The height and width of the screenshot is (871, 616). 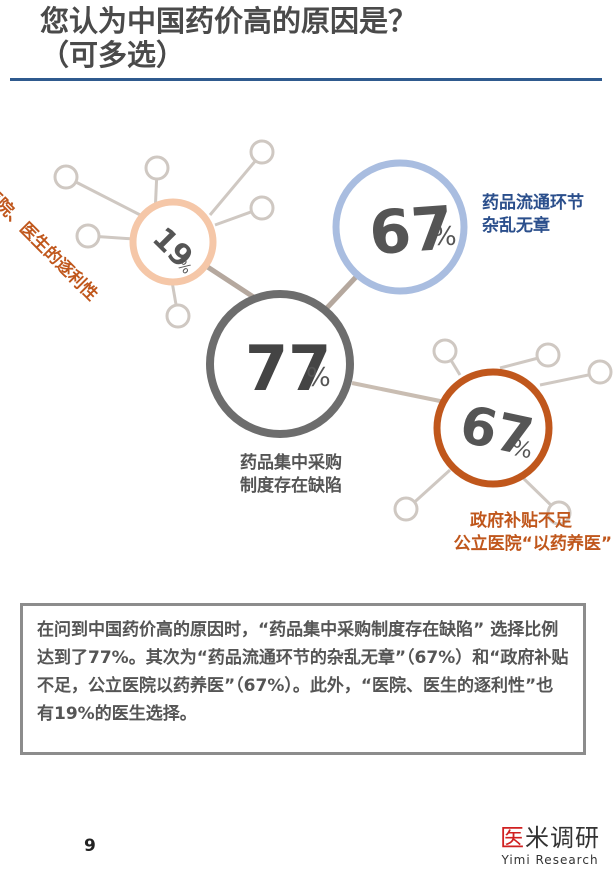 What do you see at coordinates (522, 450) in the screenshot?
I see `node-unit-67-bottom: %` at bounding box center [522, 450].